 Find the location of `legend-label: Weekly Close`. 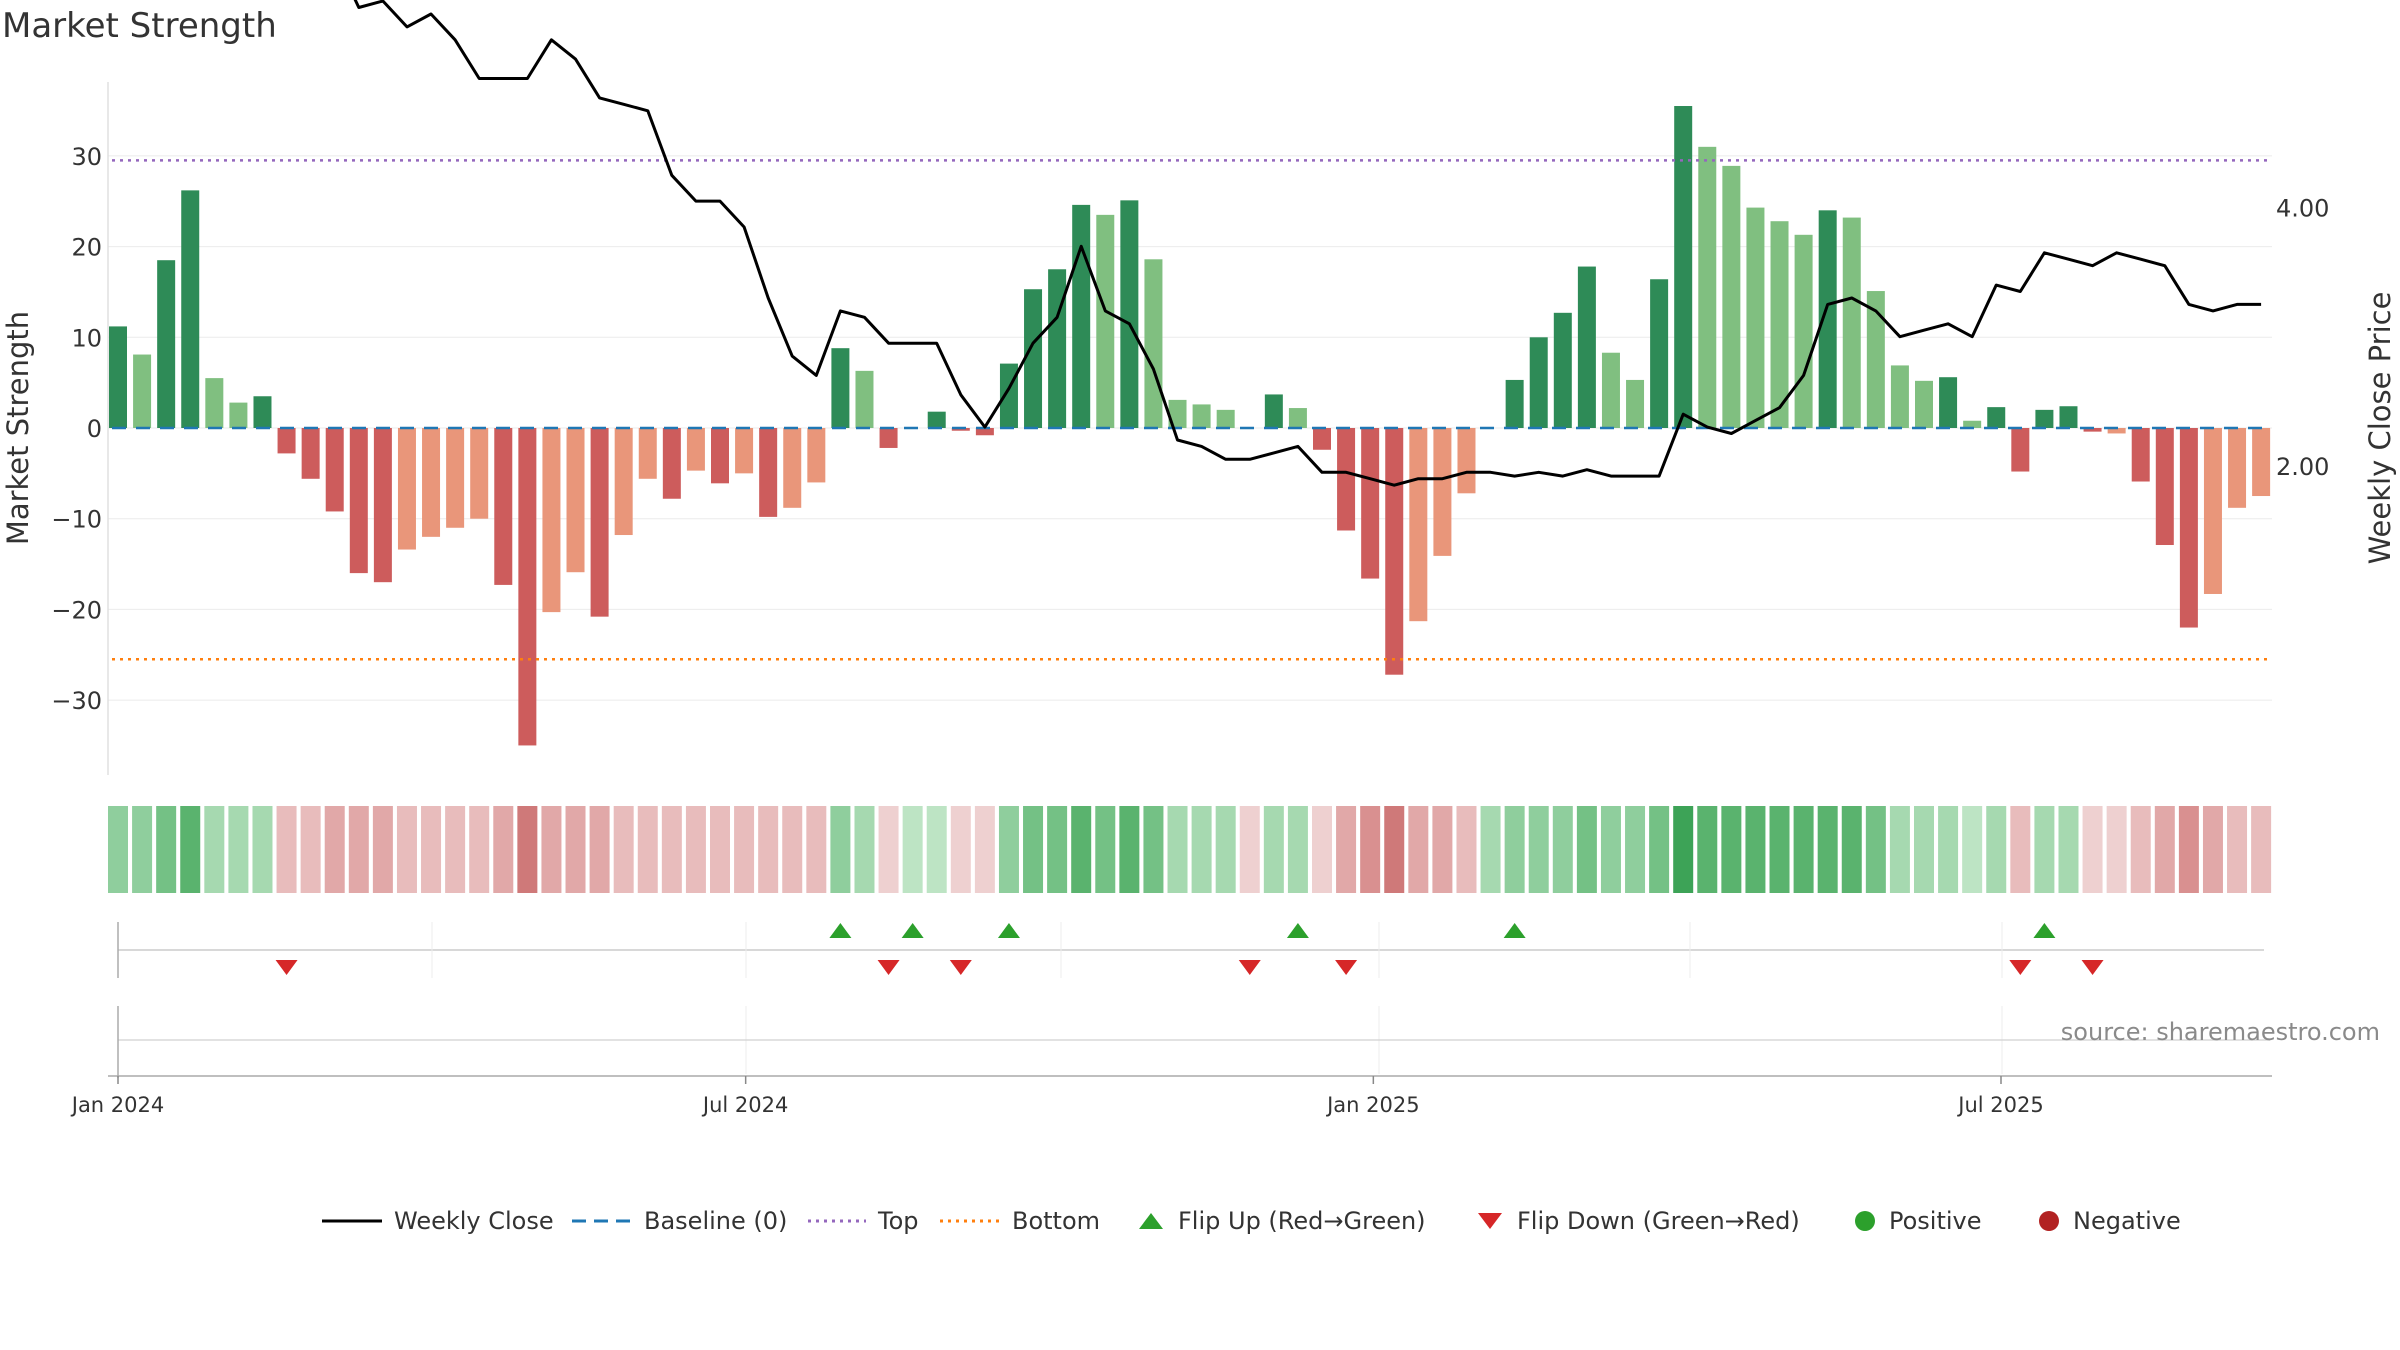

legend-label: Weekly Close is located at coordinates (474, 1221).